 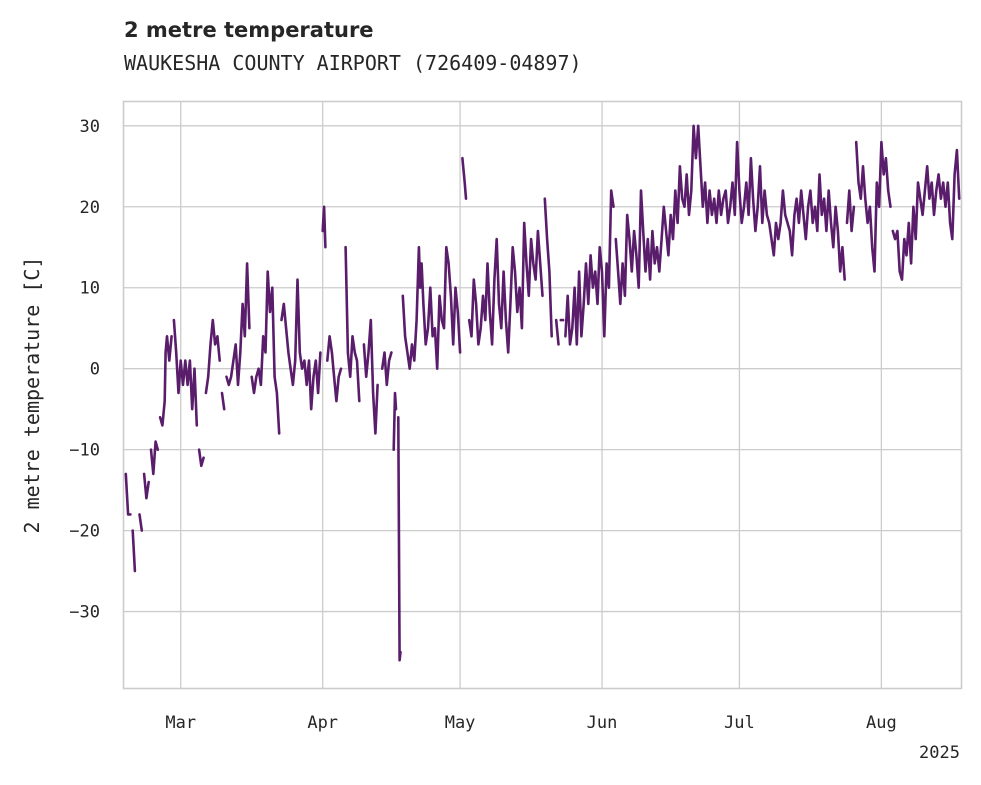 I want to click on chart-title: 2 metre temperature, so click(x=249, y=30).